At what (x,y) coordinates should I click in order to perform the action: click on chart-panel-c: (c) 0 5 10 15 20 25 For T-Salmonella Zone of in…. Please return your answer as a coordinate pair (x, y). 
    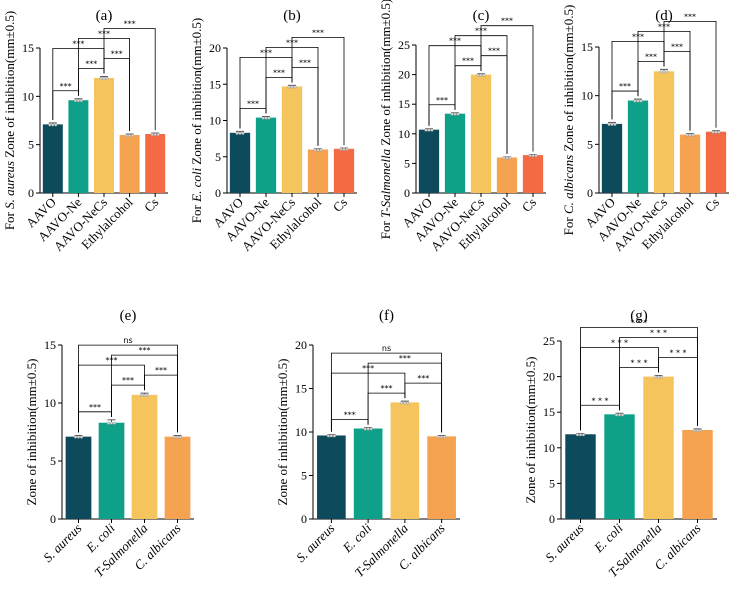
    Looking at the image, I should click on (462, 127).